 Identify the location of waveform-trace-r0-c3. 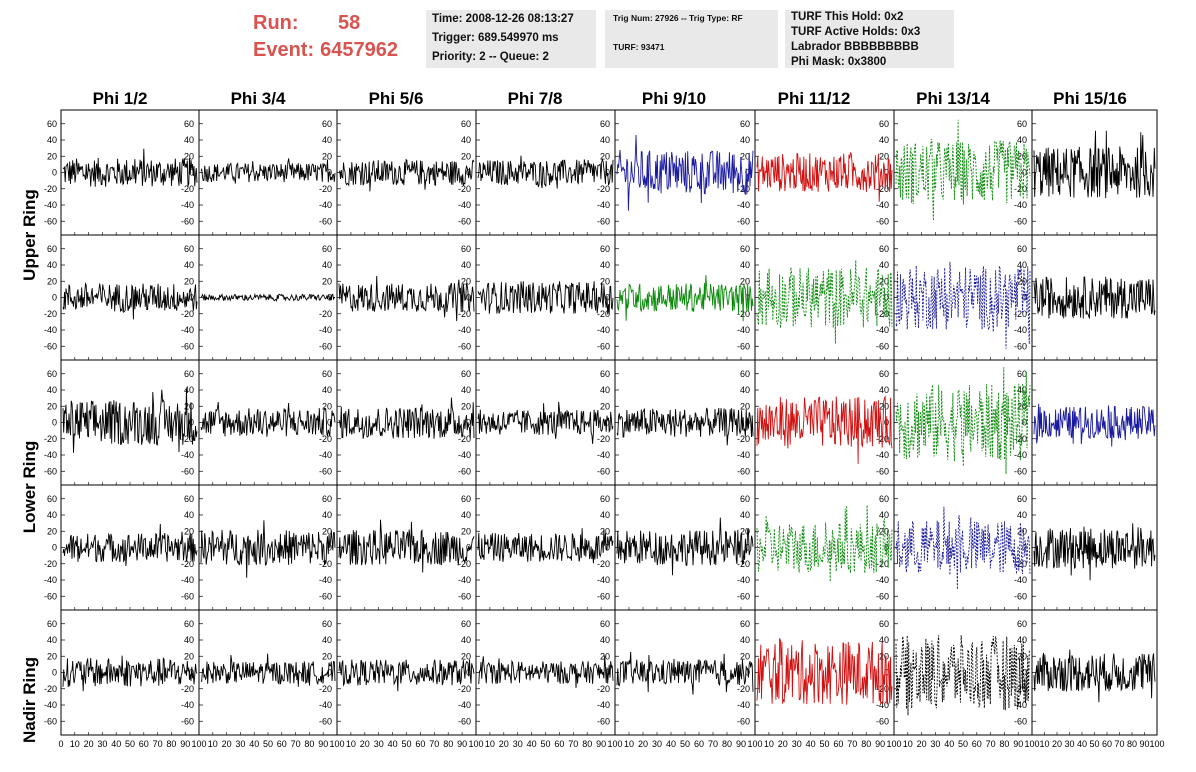
(545, 172).